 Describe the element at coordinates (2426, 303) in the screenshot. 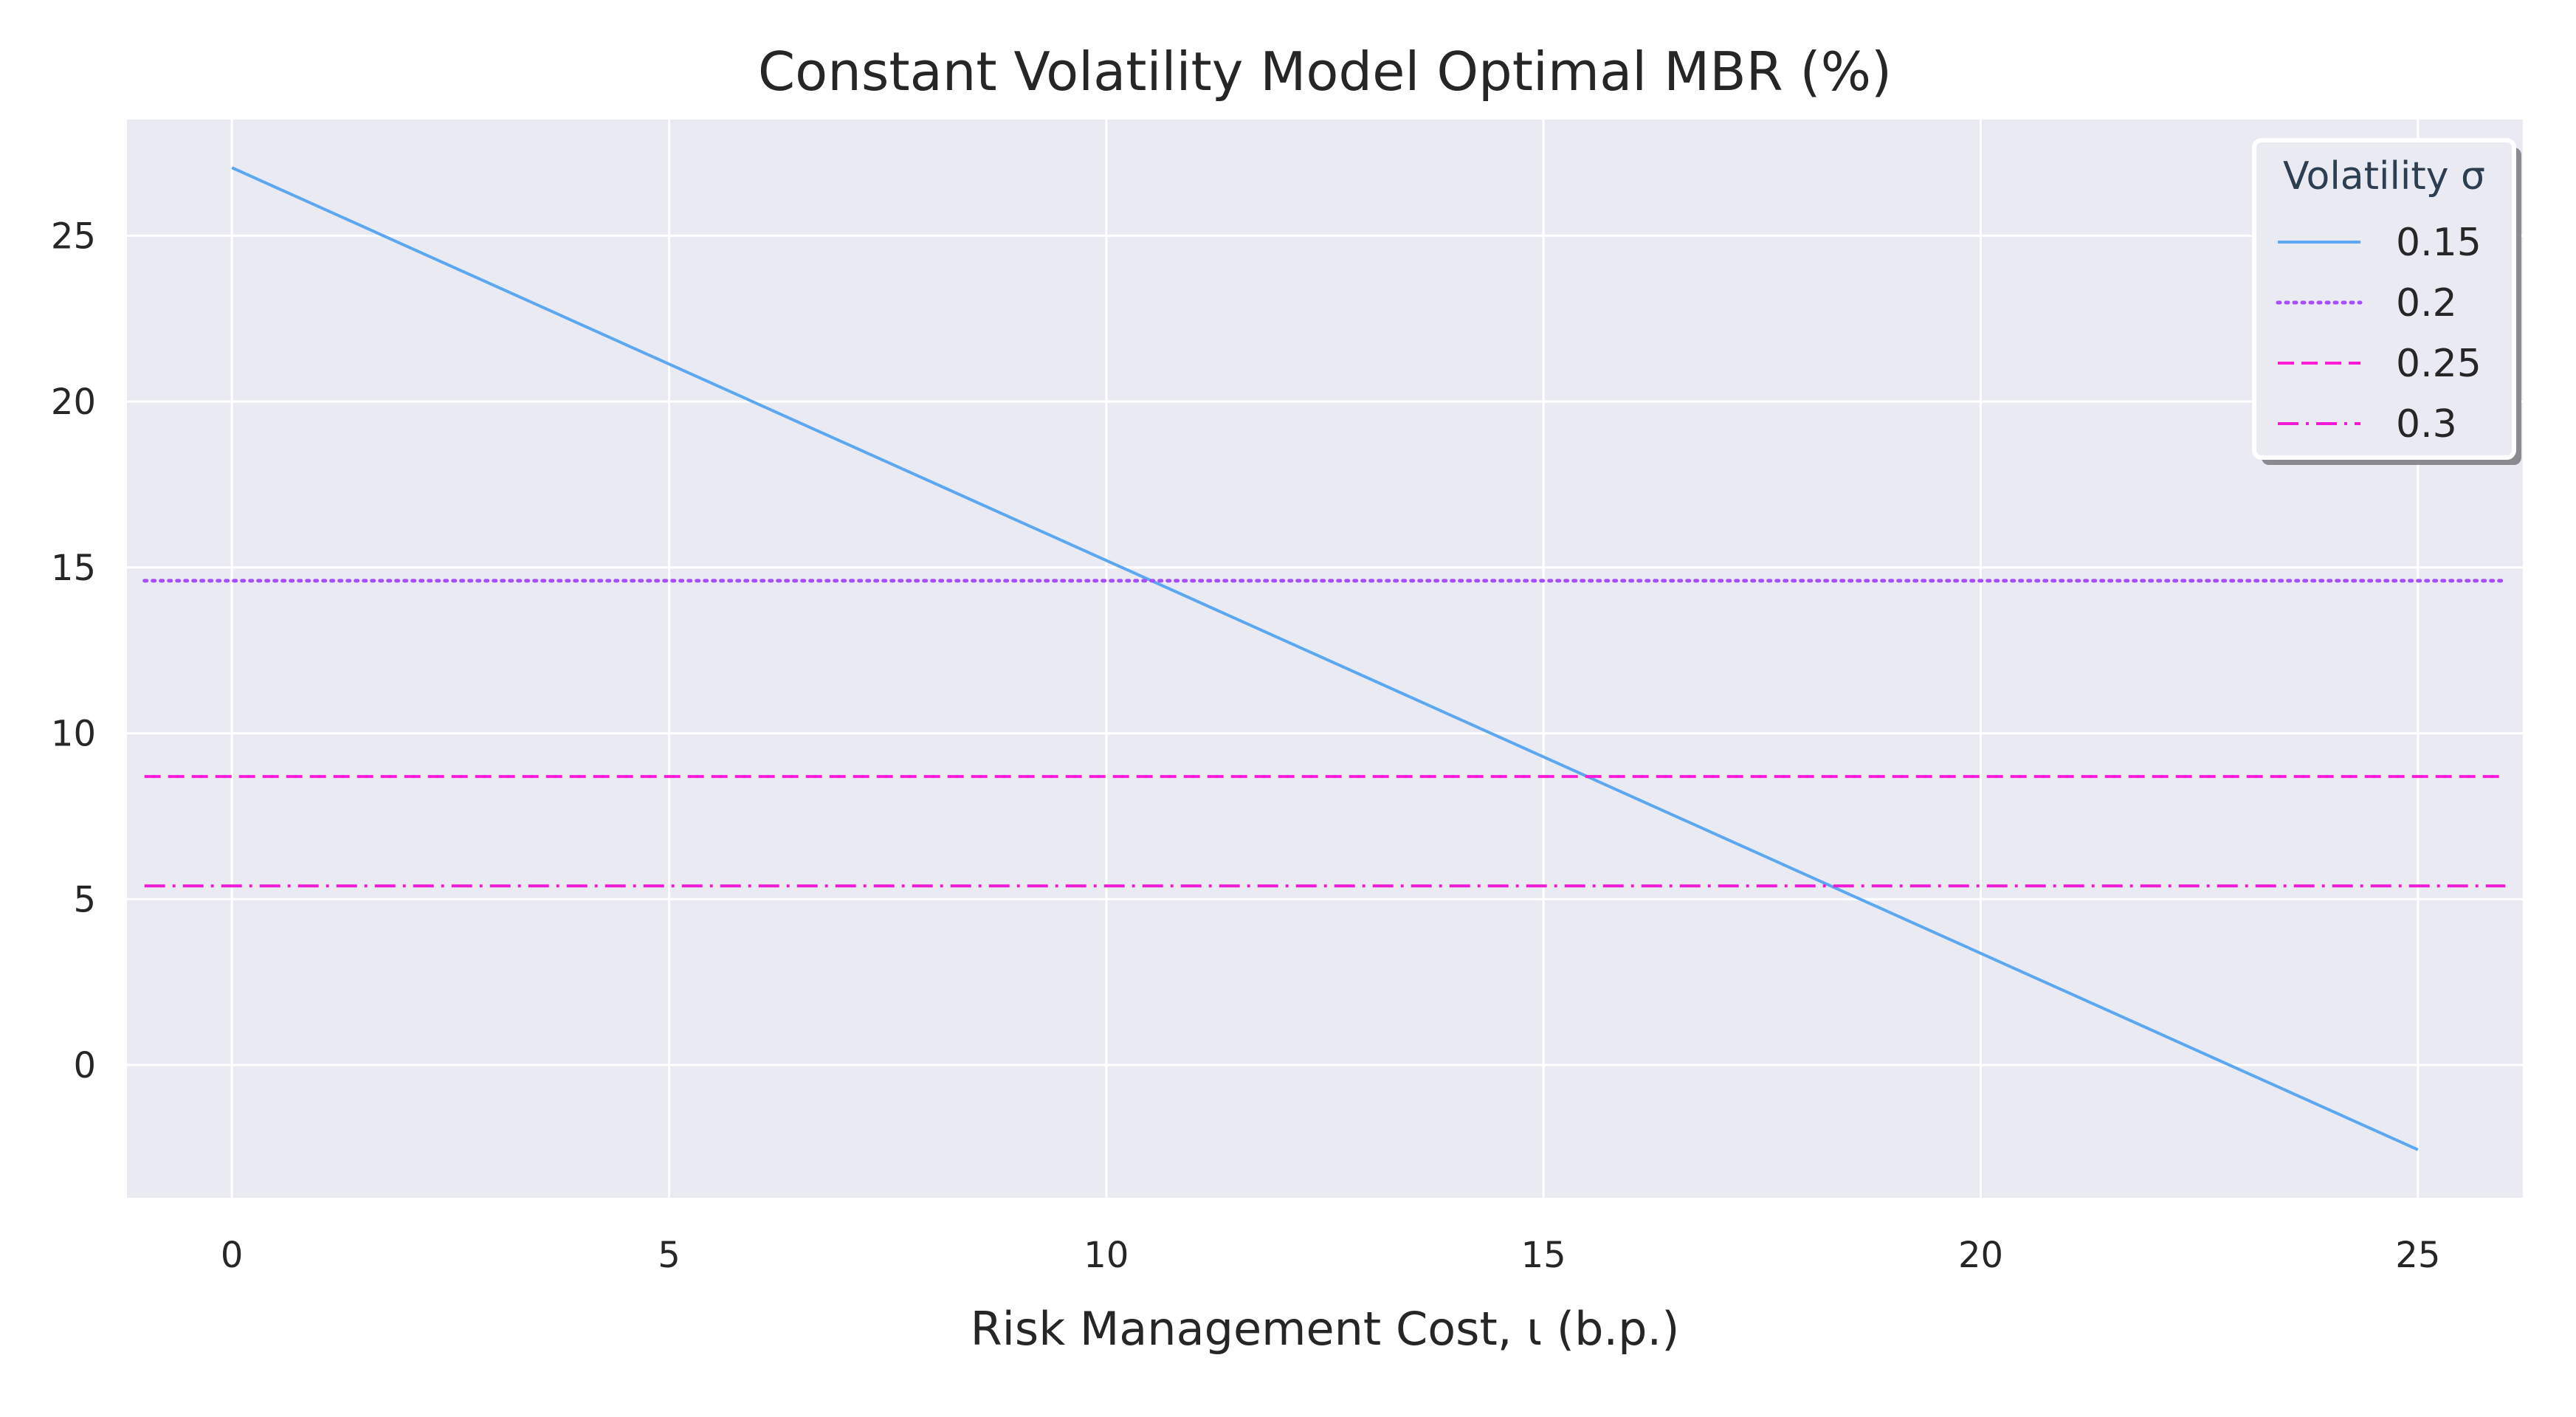

I see `legend-label-1: 0.2` at that location.